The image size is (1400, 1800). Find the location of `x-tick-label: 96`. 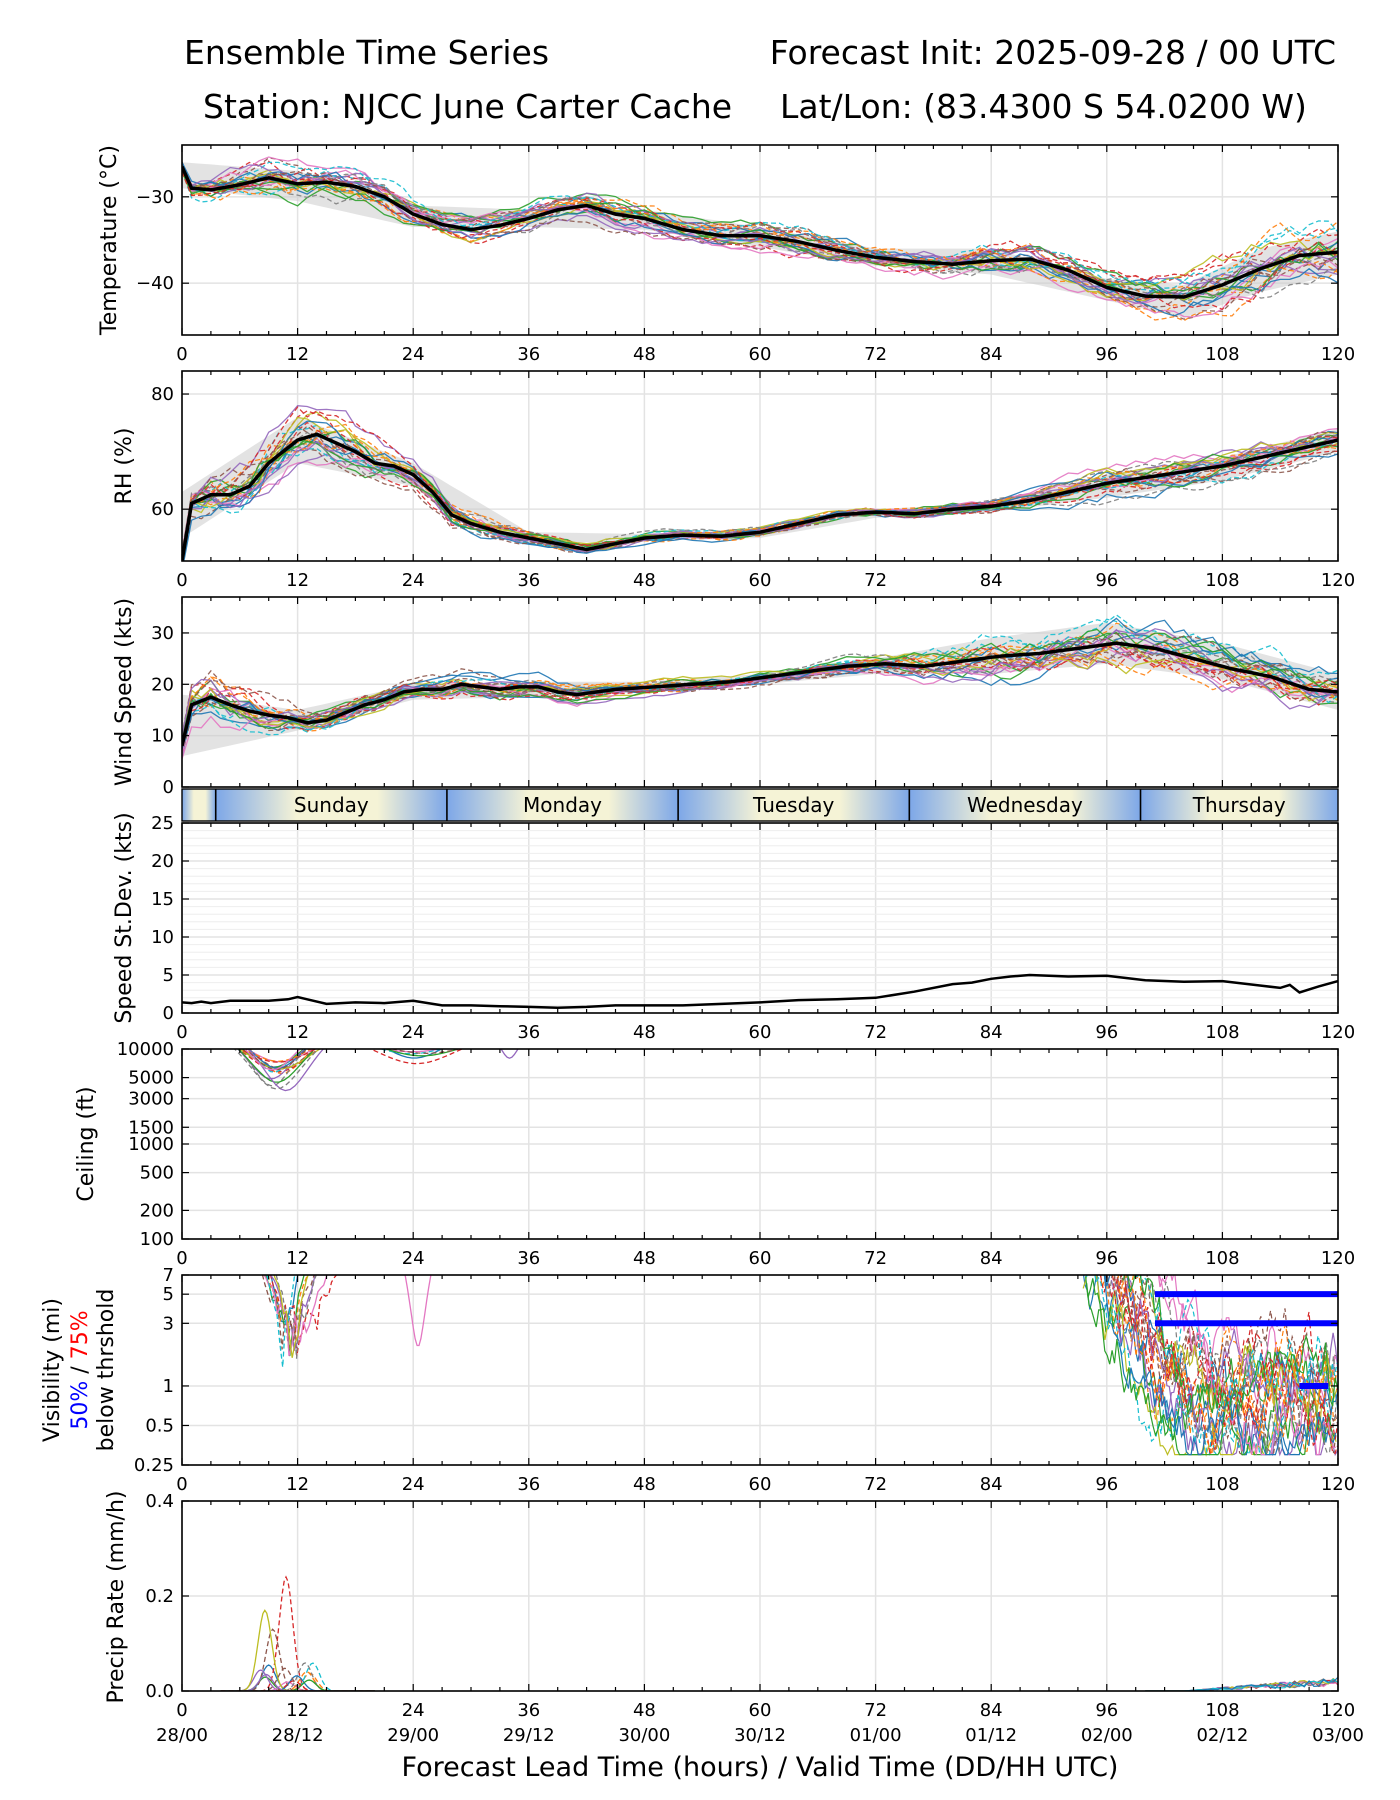

x-tick-label: 96 is located at coordinates (1106, 1710).